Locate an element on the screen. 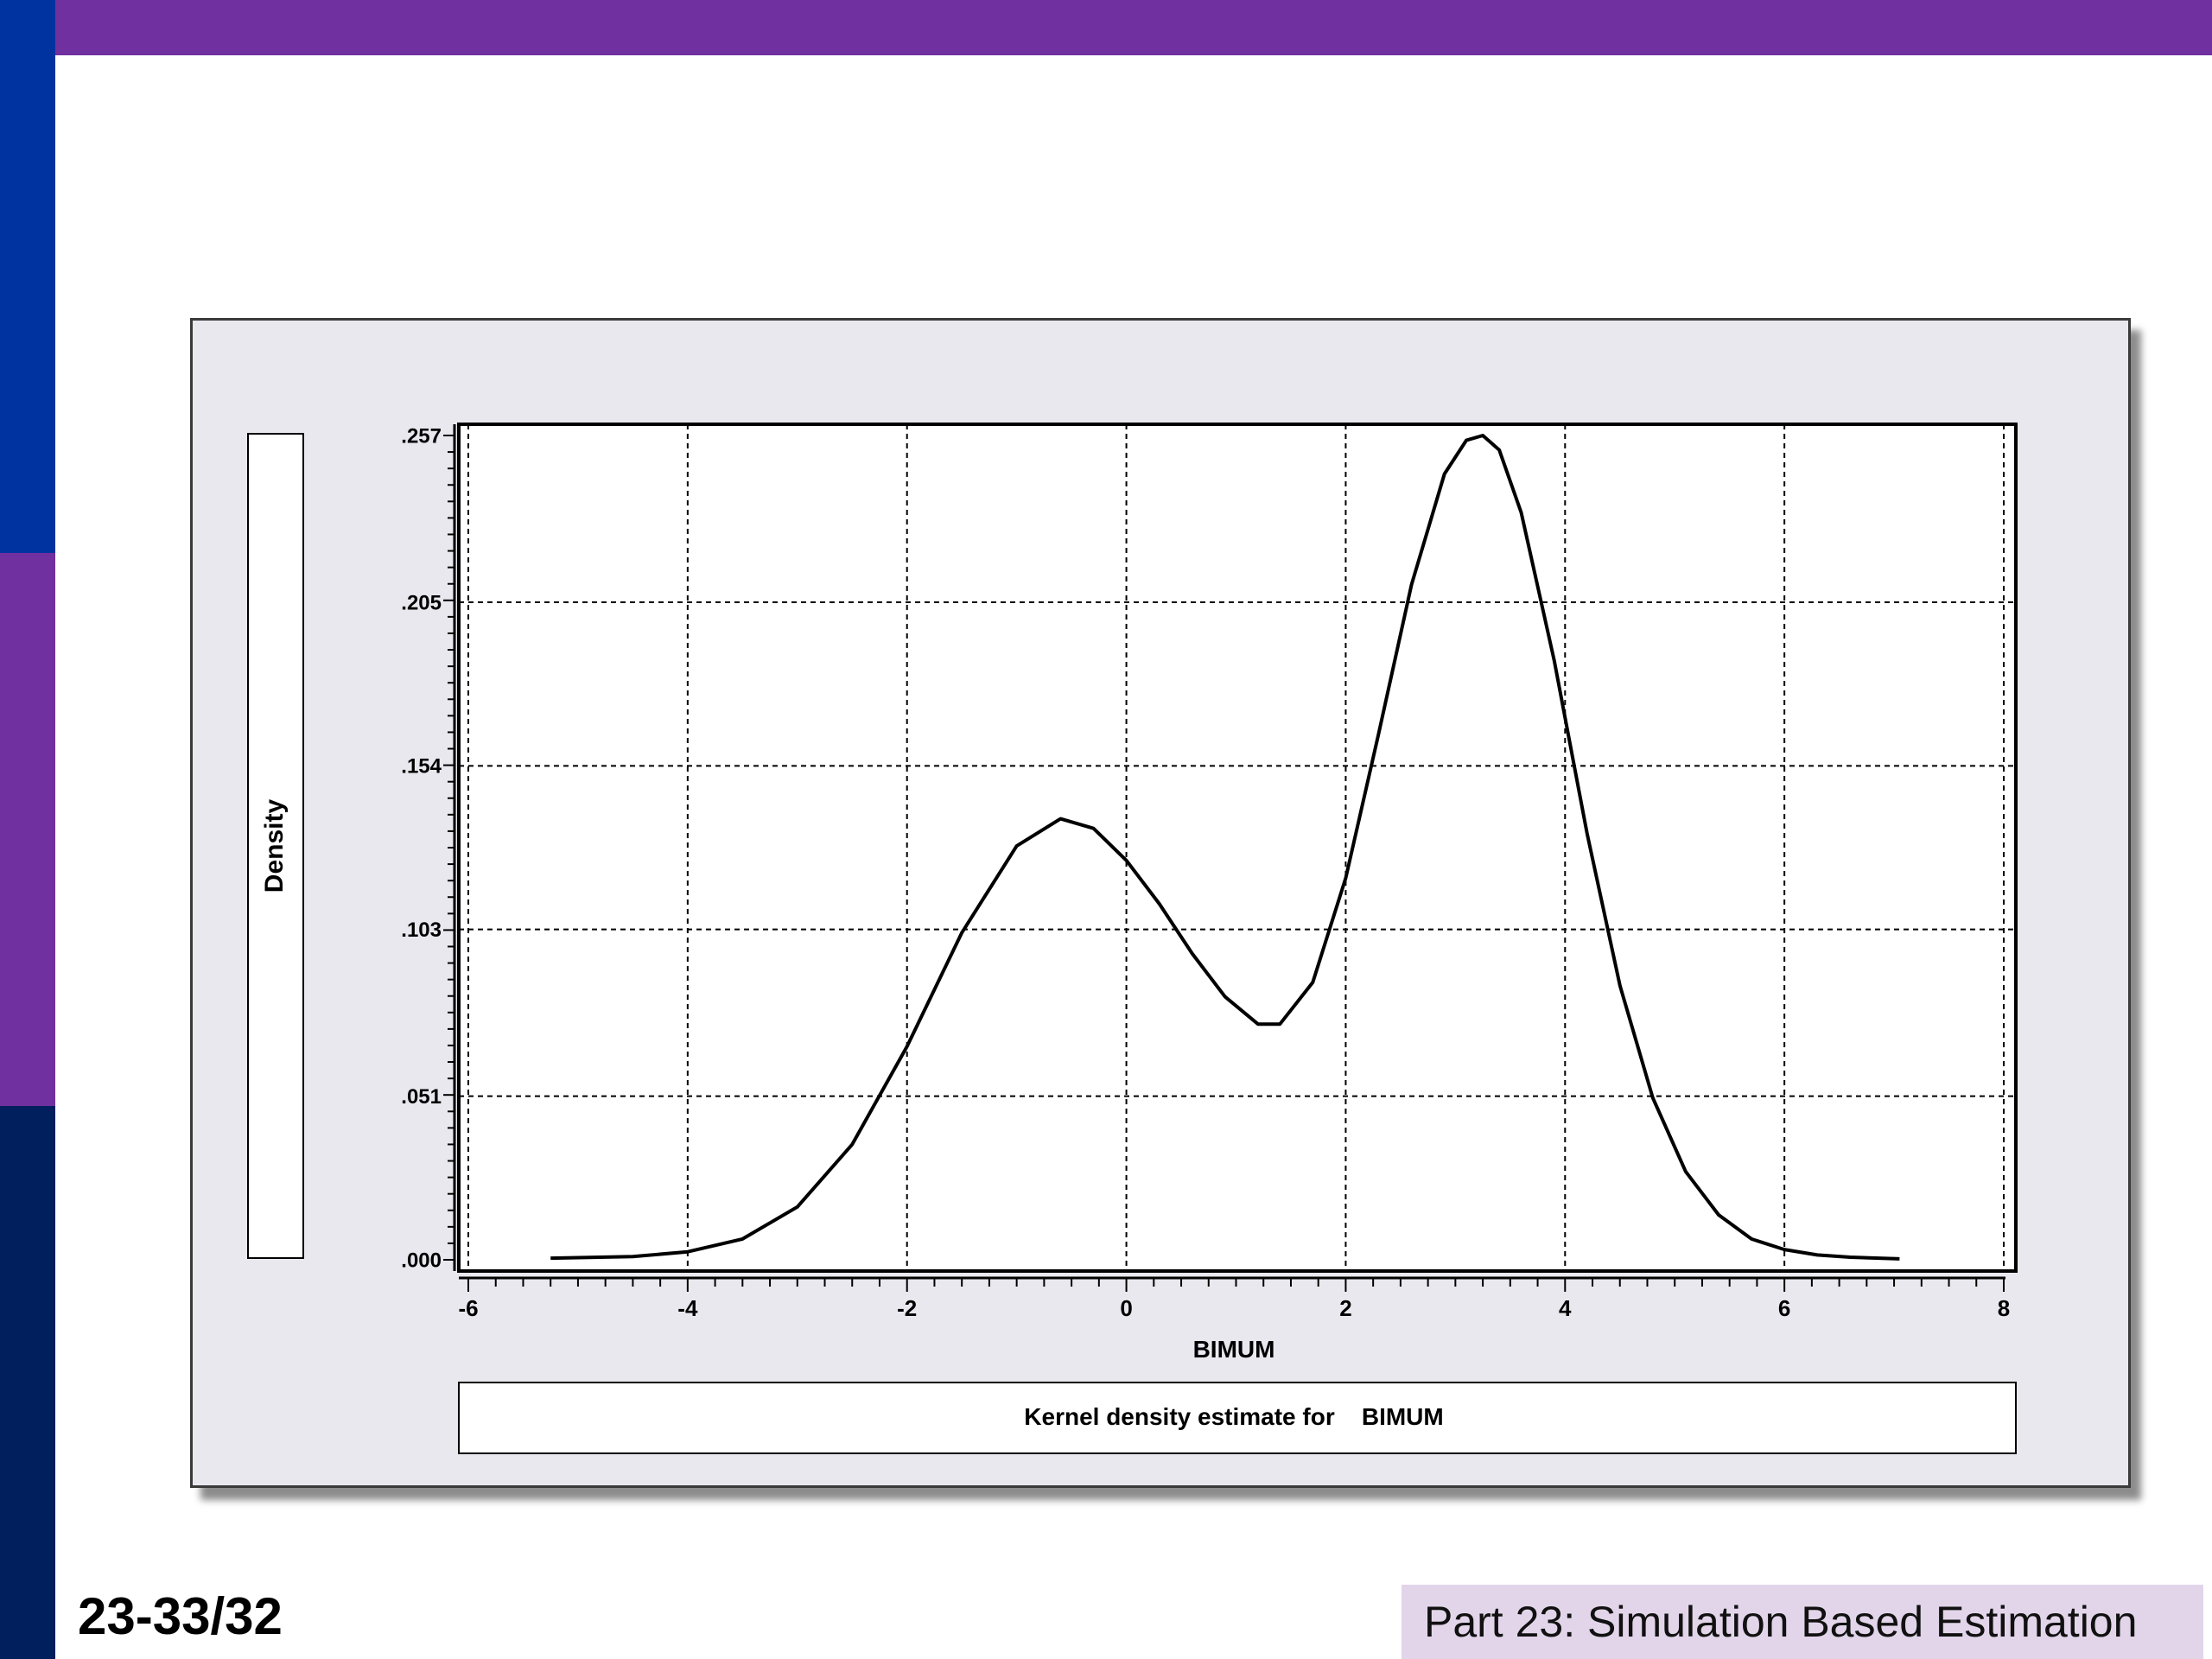  footer-box: Part 23: Simulation Based Estimation is located at coordinates (1802, 1622).